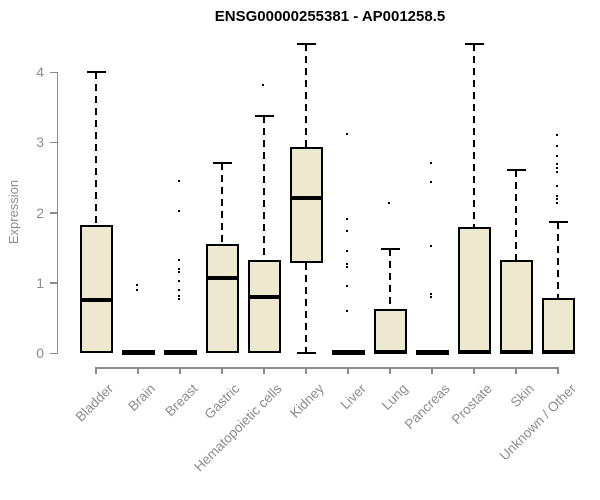  What do you see at coordinates (264, 306) in the screenshot?
I see `box-hematopoietic-cells` at bounding box center [264, 306].